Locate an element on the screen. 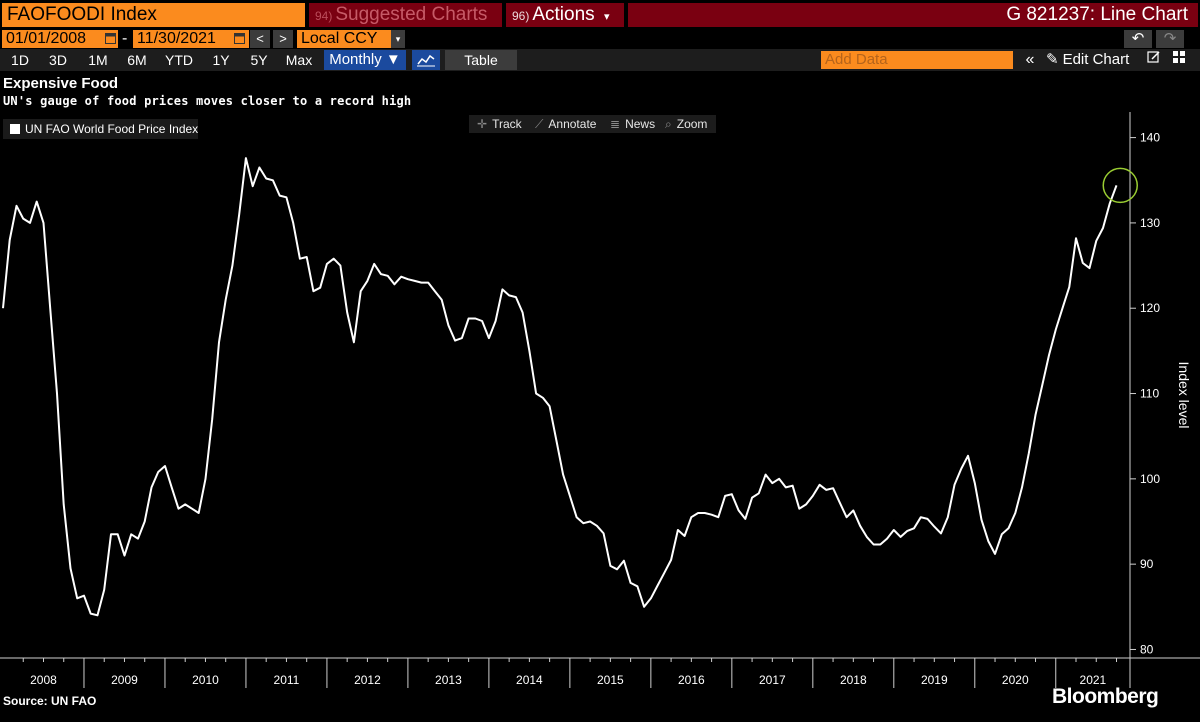  suggested-charts-number: 94) is located at coordinates (324, 16).